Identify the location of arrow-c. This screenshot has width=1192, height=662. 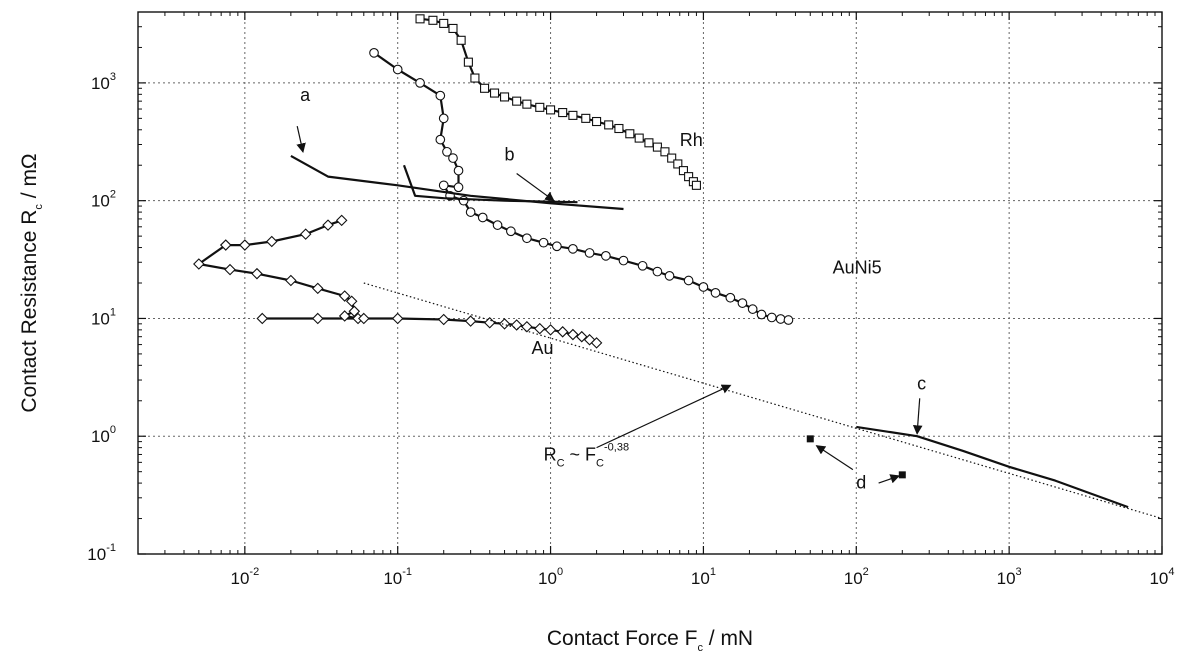
(917, 416).